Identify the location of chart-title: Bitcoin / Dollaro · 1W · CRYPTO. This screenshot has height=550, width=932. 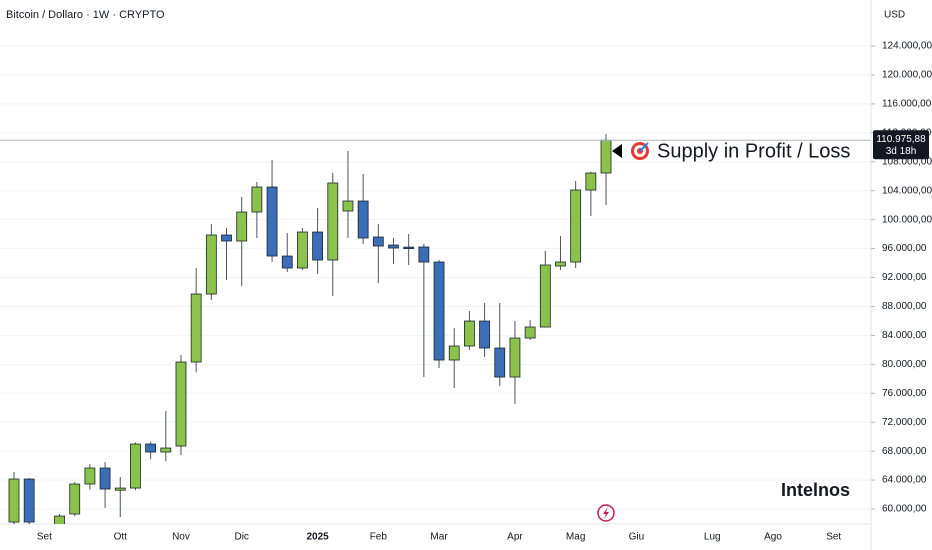
(85, 15).